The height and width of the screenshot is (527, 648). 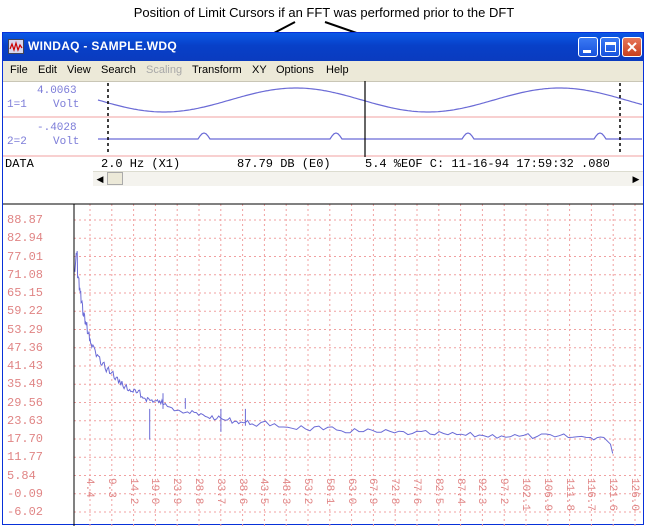 I want to click on x-tick-label: 4.4, so click(x=89, y=488).